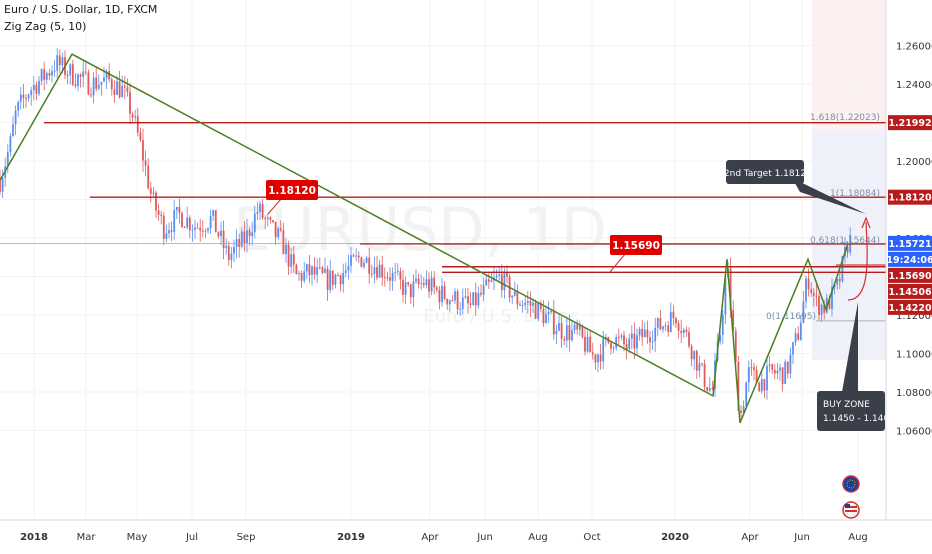 The height and width of the screenshot is (554, 932). What do you see at coordinates (765, 174) in the screenshot?
I see `target-callout-text: 2nd Target 1.1812` at bounding box center [765, 174].